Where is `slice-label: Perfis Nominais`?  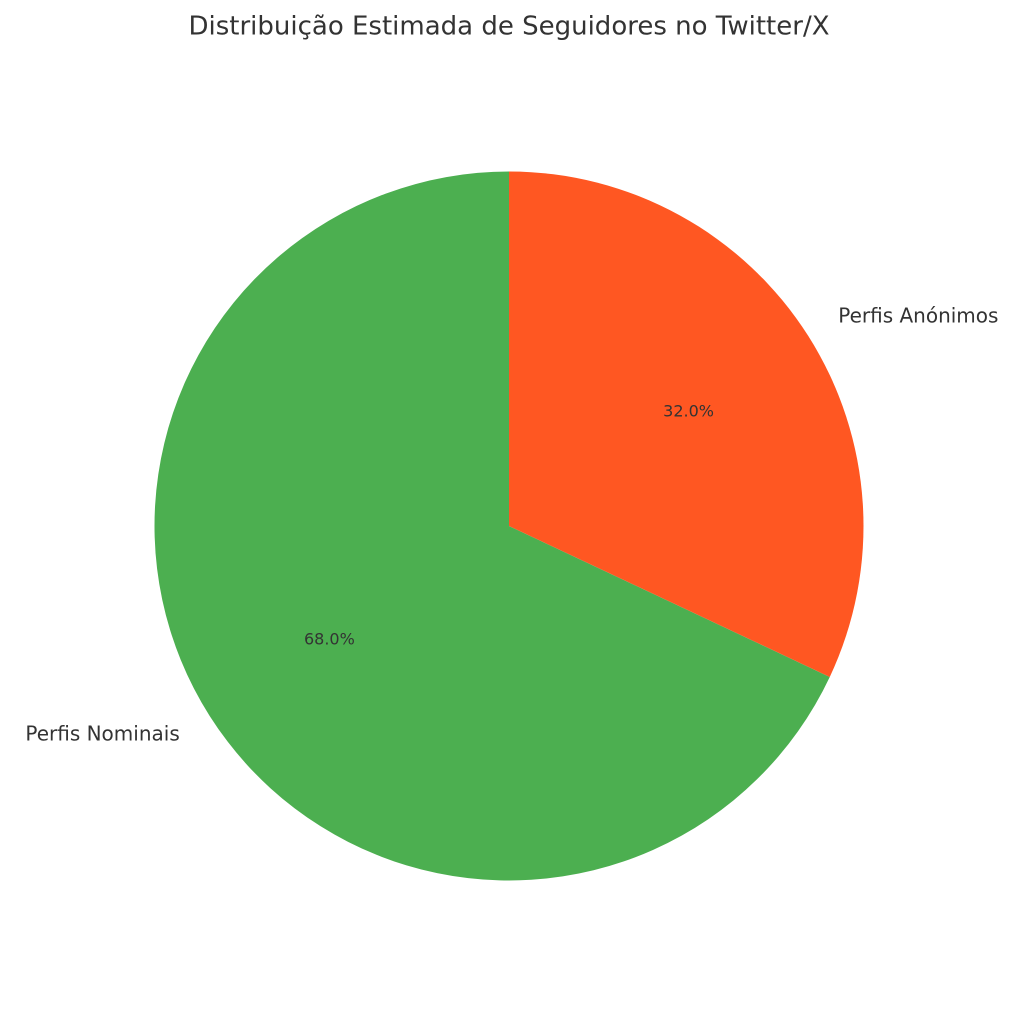 slice-label: Perfis Nominais is located at coordinates (102, 733).